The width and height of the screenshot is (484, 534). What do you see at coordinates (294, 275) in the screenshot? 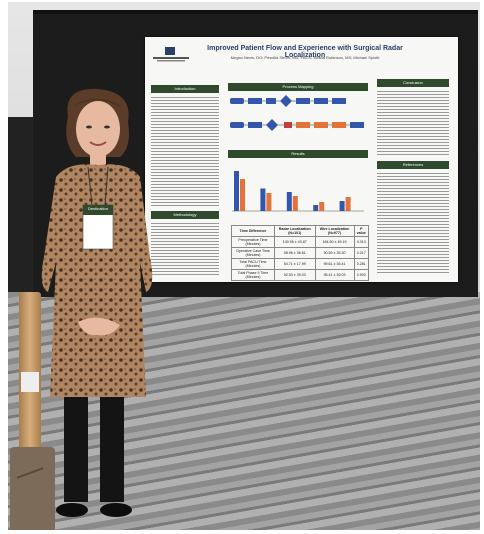
I see `table-cell: 92.53 ± 39.03` at bounding box center [294, 275].